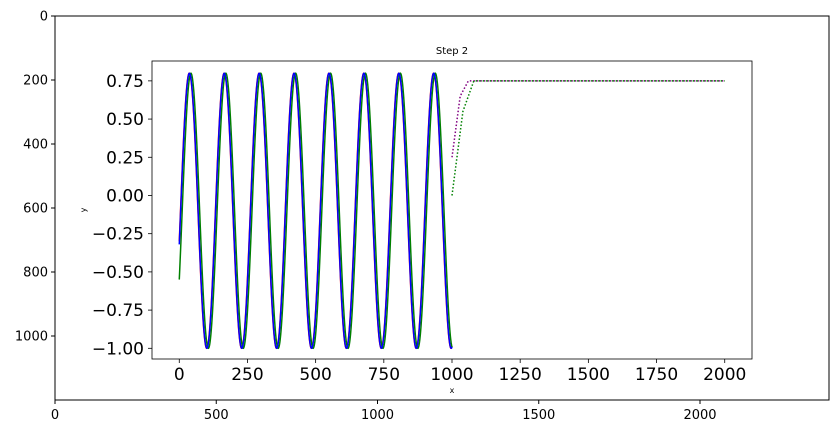  Describe the element at coordinates (451, 375) in the screenshot. I see `inner-x-tick-label: 1000` at that location.